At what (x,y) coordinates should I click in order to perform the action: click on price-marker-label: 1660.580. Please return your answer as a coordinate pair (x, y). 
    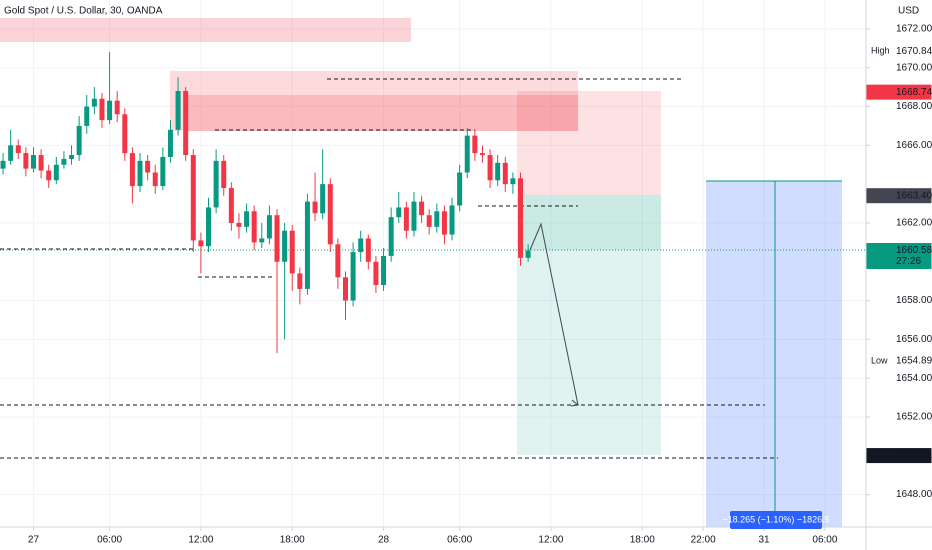
    Looking at the image, I should click on (914, 250).